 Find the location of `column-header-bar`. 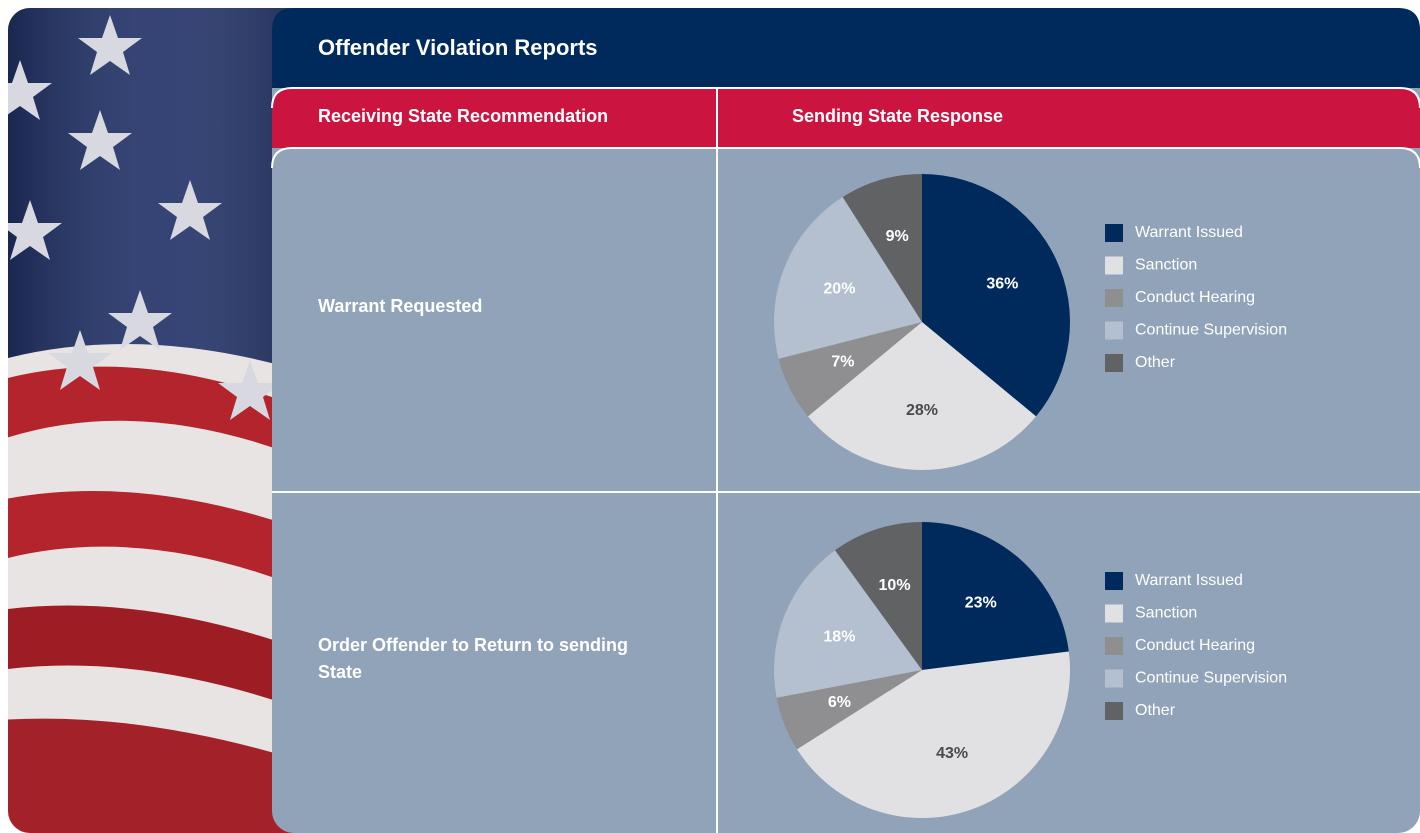

column-header-bar is located at coordinates (846, 118).